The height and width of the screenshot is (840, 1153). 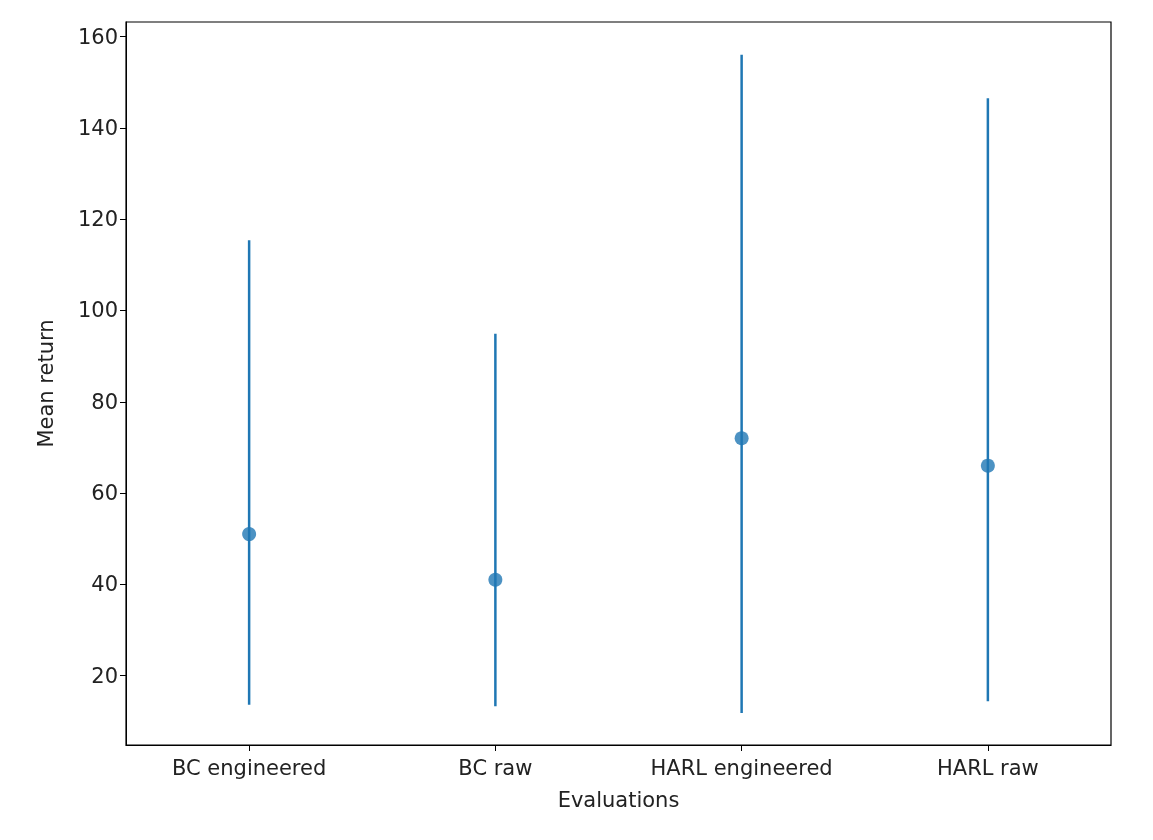 What do you see at coordinates (104, 401) in the screenshot?
I see `y-tick-label: 80` at bounding box center [104, 401].